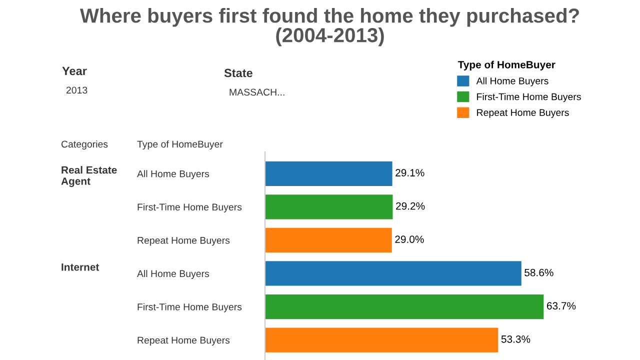  Describe the element at coordinates (84, 145) in the screenshot. I see `text: Categories` at that location.